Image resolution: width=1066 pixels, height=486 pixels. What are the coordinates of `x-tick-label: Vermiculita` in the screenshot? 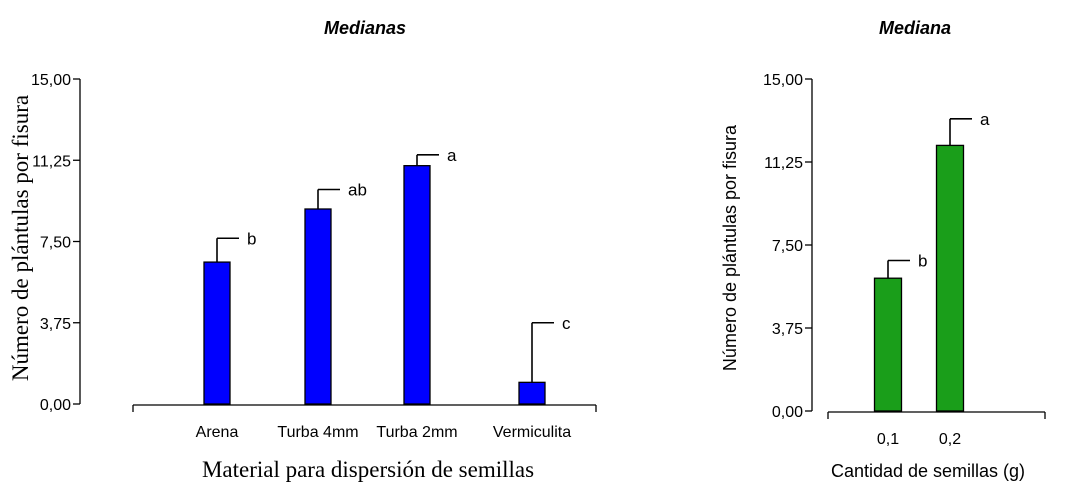 It's located at (532, 432).